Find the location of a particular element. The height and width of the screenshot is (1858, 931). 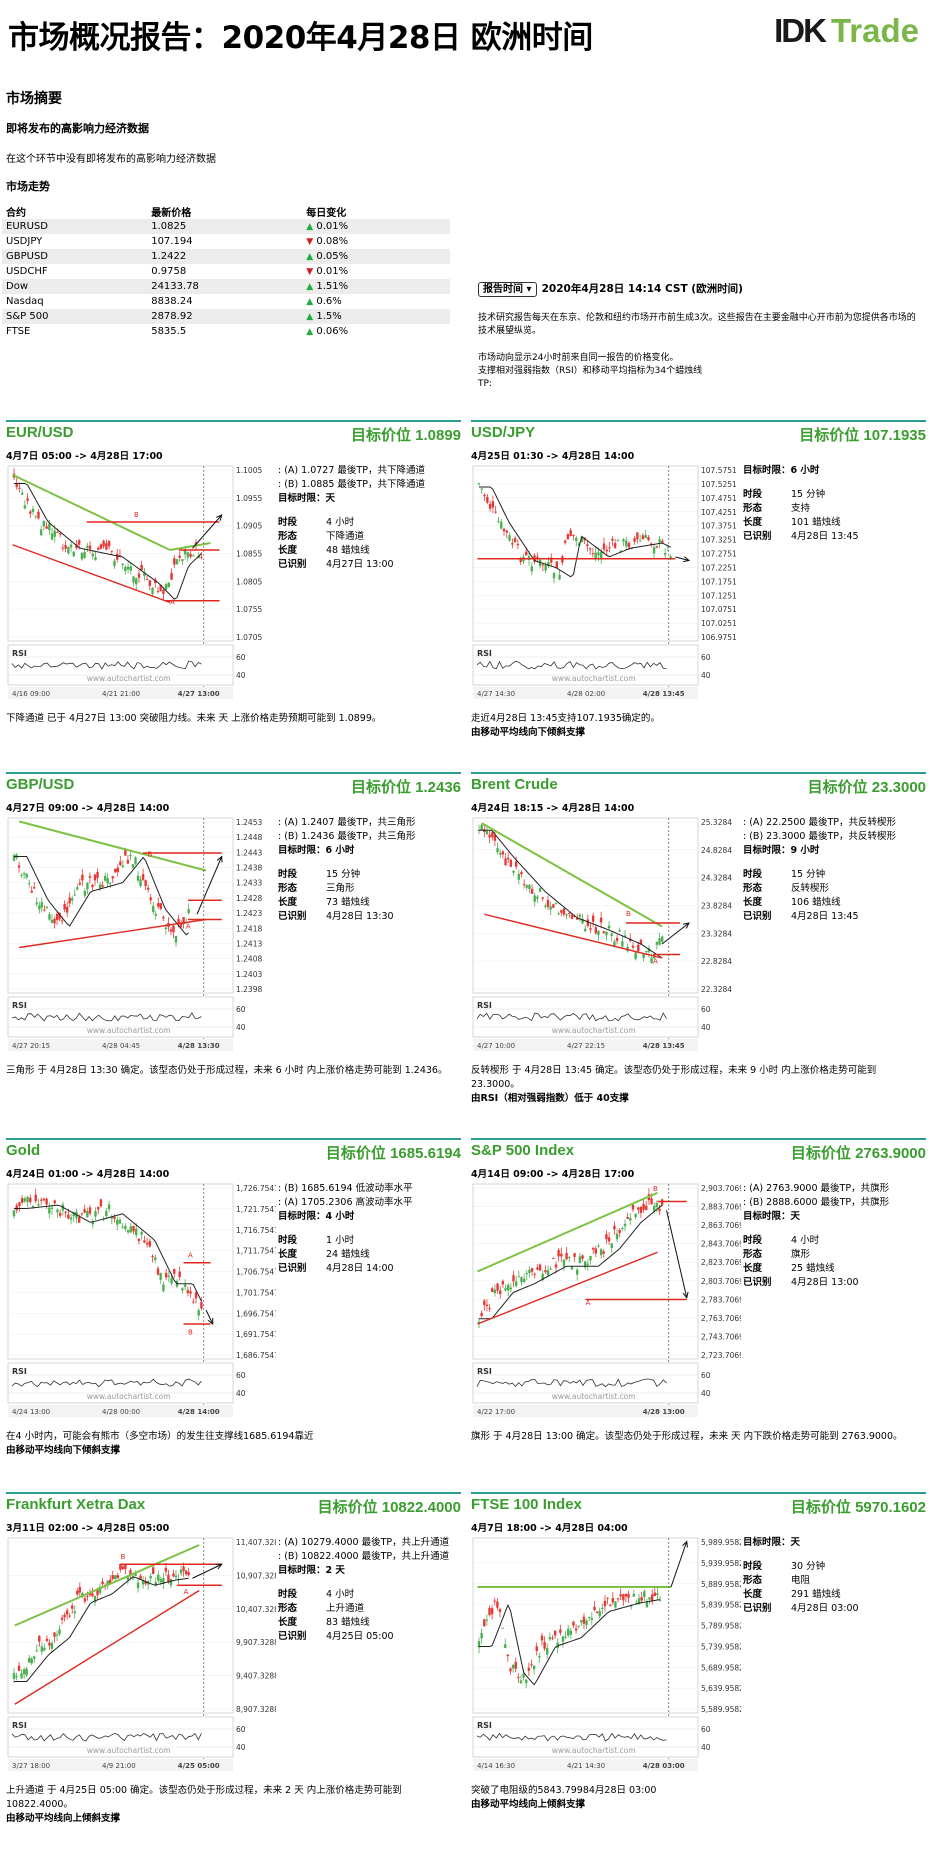

date-range: 4月7日 18:00 -> 4月28日 04:00 is located at coordinates (549, 1528).